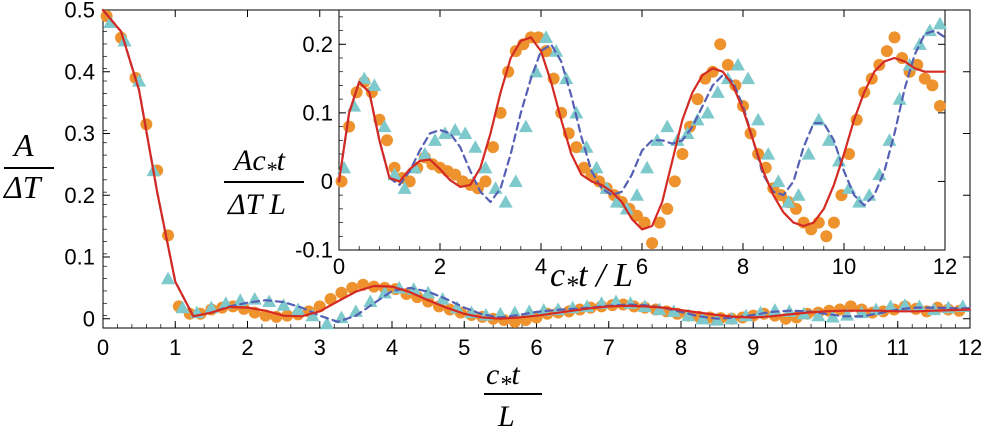 The image size is (992, 431). I want to click on main-ytick-label: 0, so click(89, 318).